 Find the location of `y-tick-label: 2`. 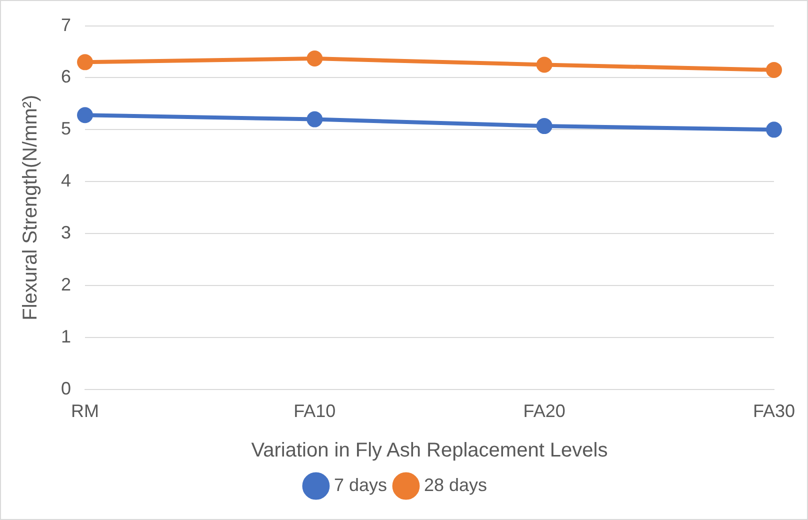

y-tick-label: 2 is located at coordinates (66, 284).